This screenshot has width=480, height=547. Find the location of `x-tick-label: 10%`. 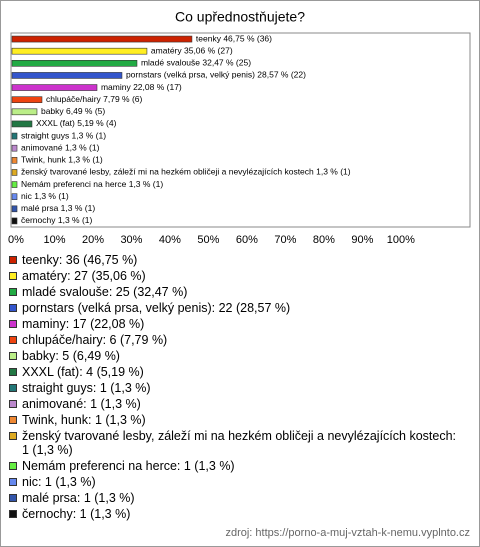

x-tick-label: 10% is located at coordinates (54, 240).